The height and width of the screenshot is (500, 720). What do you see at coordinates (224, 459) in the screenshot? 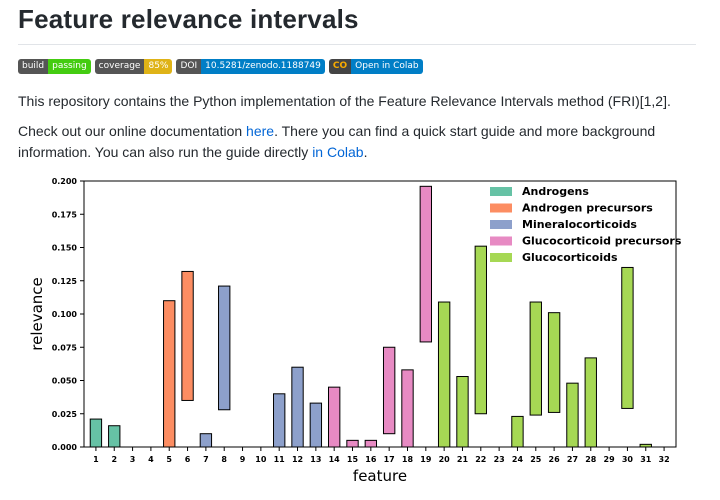
I see `x-tick-label: 8` at bounding box center [224, 459].